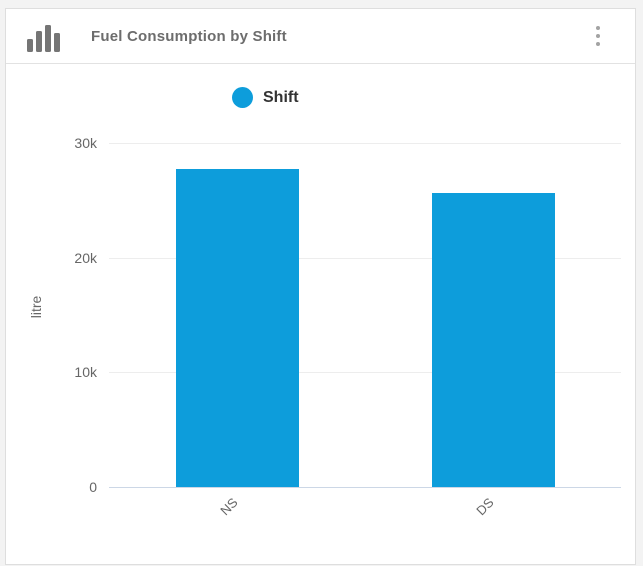  Describe the element at coordinates (237, 328) in the screenshot. I see `bar-ns` at that location.